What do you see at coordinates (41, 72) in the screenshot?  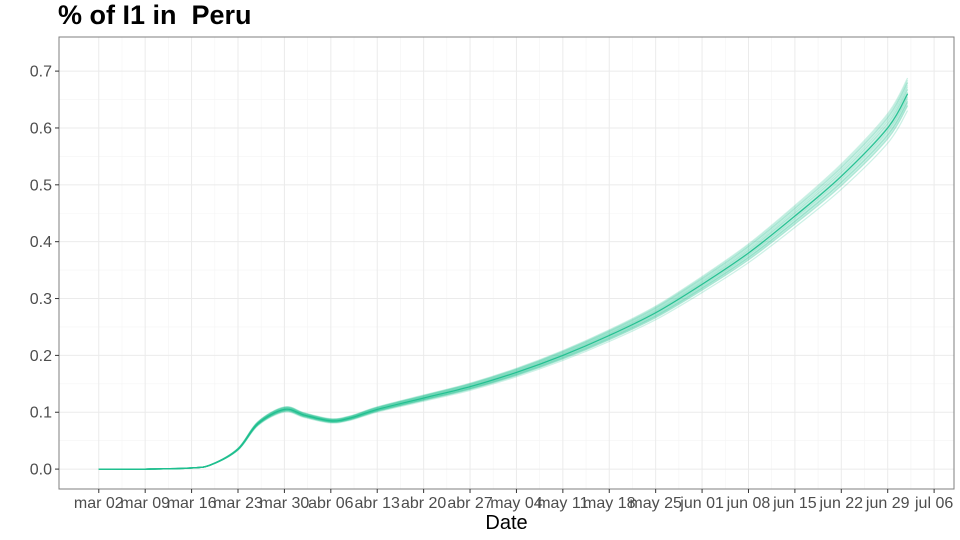 I see `y-tick-label: 0.7` at bounding box center [41, 72].